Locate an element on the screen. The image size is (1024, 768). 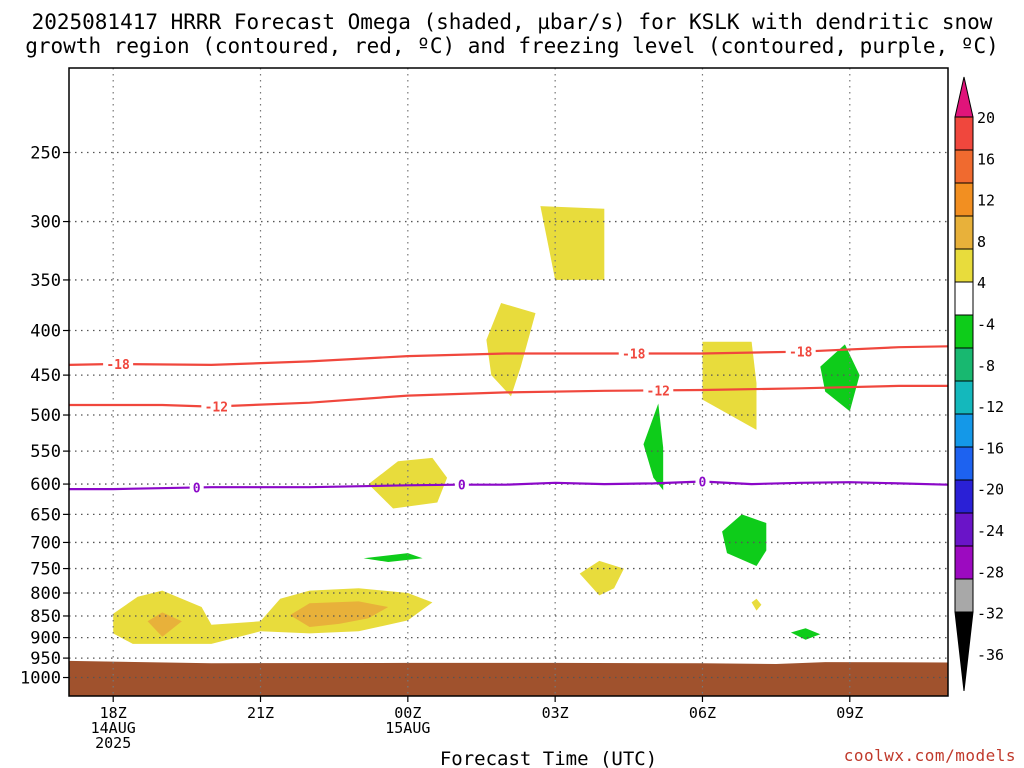
y-tick-label: 950 is located at coordinates (45, 659).